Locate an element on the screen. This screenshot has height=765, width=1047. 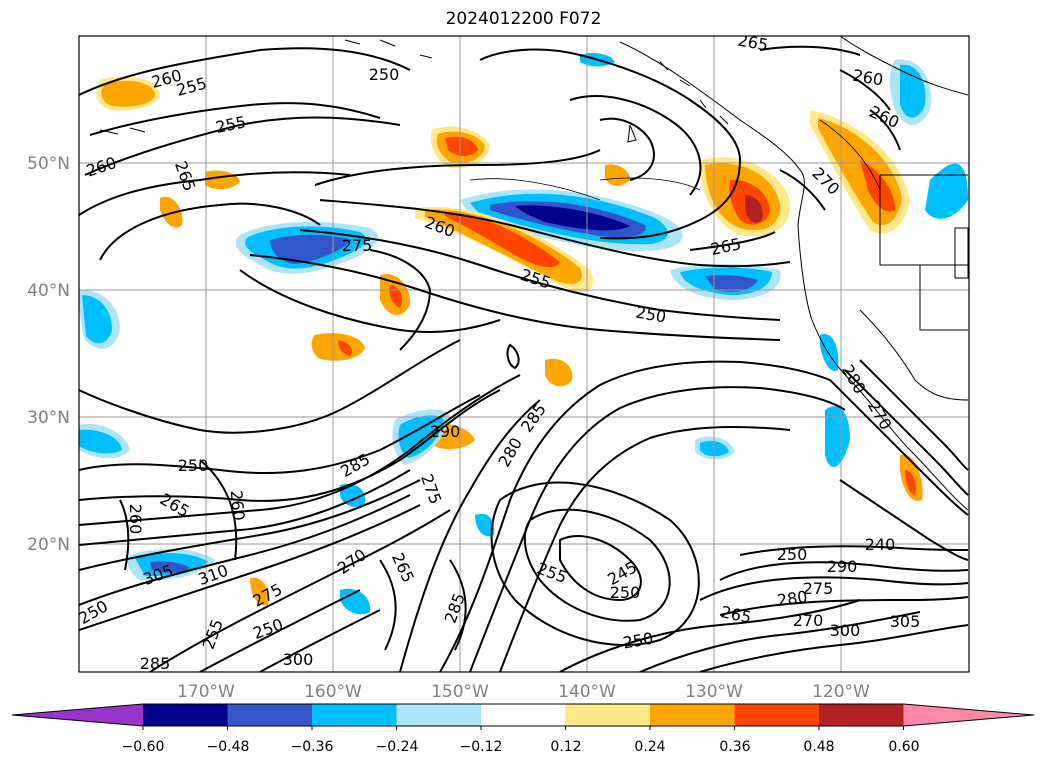
colorbar-tick-label: −0.48 is located at coordinates (228, 747).